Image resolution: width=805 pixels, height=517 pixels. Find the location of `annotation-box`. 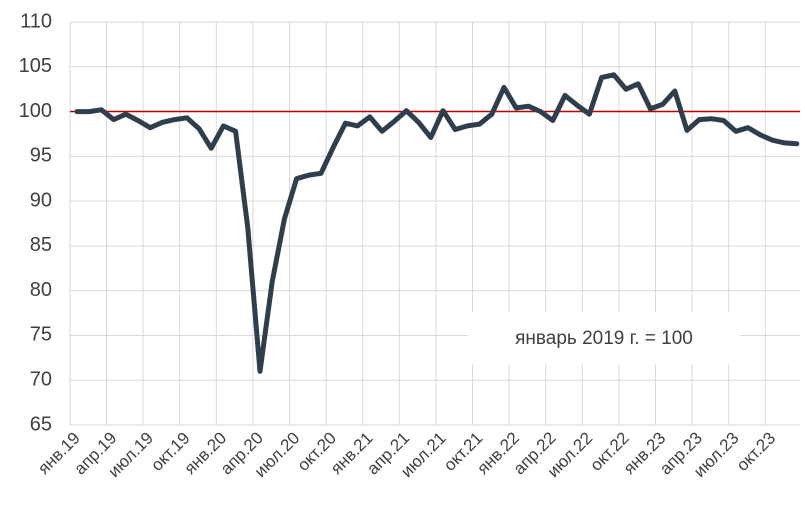

annotation-box is located at coordinates (604, 338).